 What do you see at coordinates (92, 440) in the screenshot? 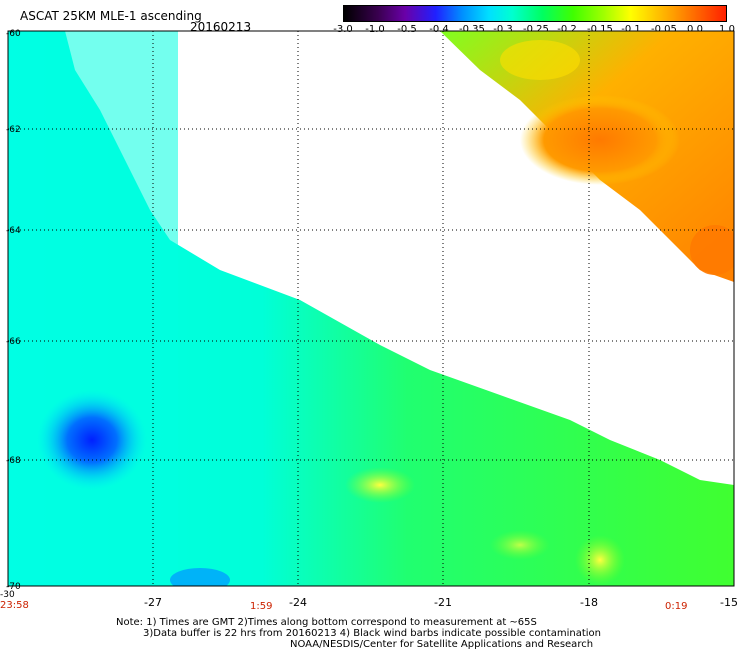
I see `low-value-blob` at bounding box center [92, 440].